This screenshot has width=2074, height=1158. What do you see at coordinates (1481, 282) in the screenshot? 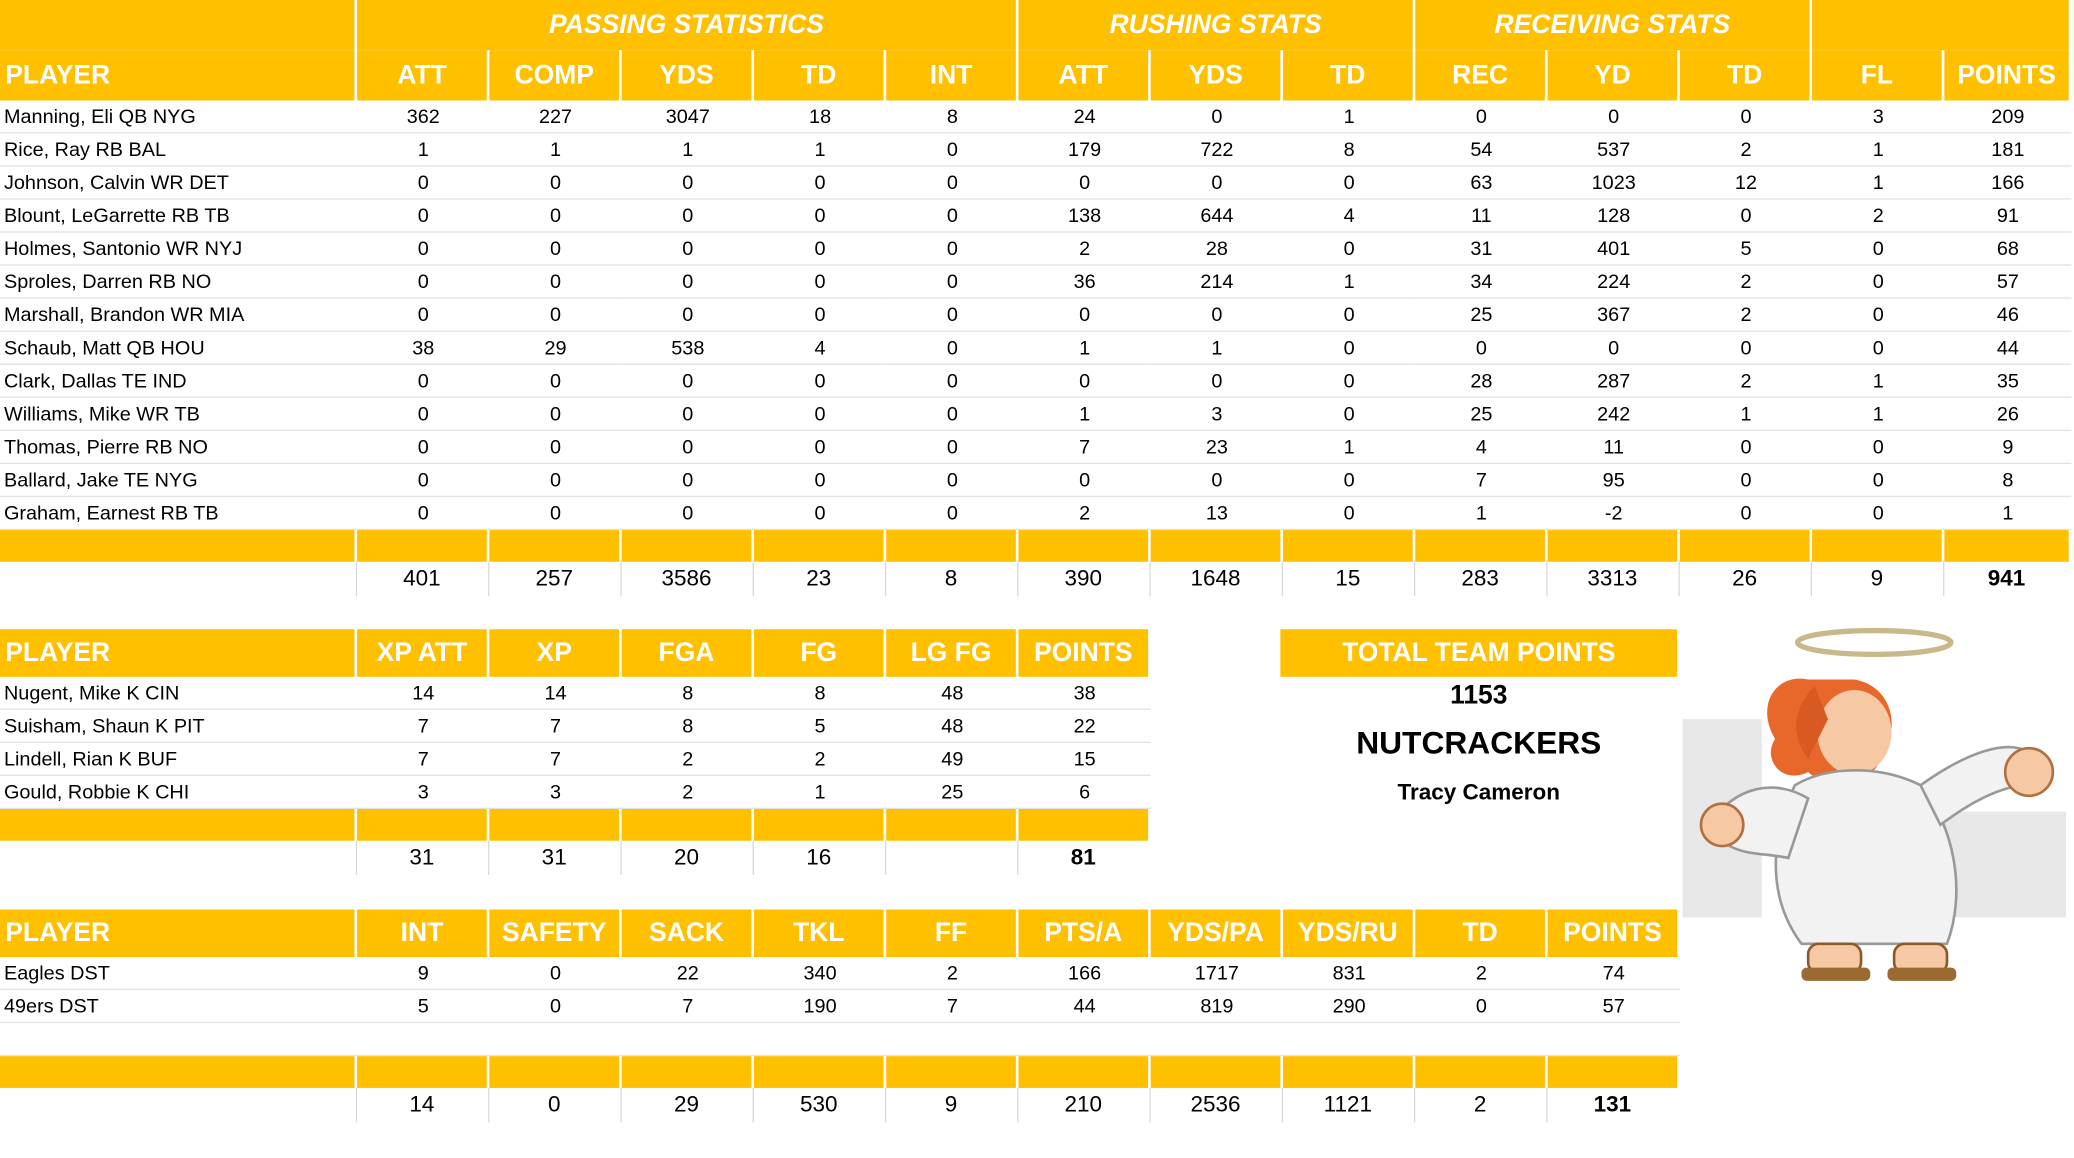
I see `stat-cell: 34` at bounding box center [1481, 282].